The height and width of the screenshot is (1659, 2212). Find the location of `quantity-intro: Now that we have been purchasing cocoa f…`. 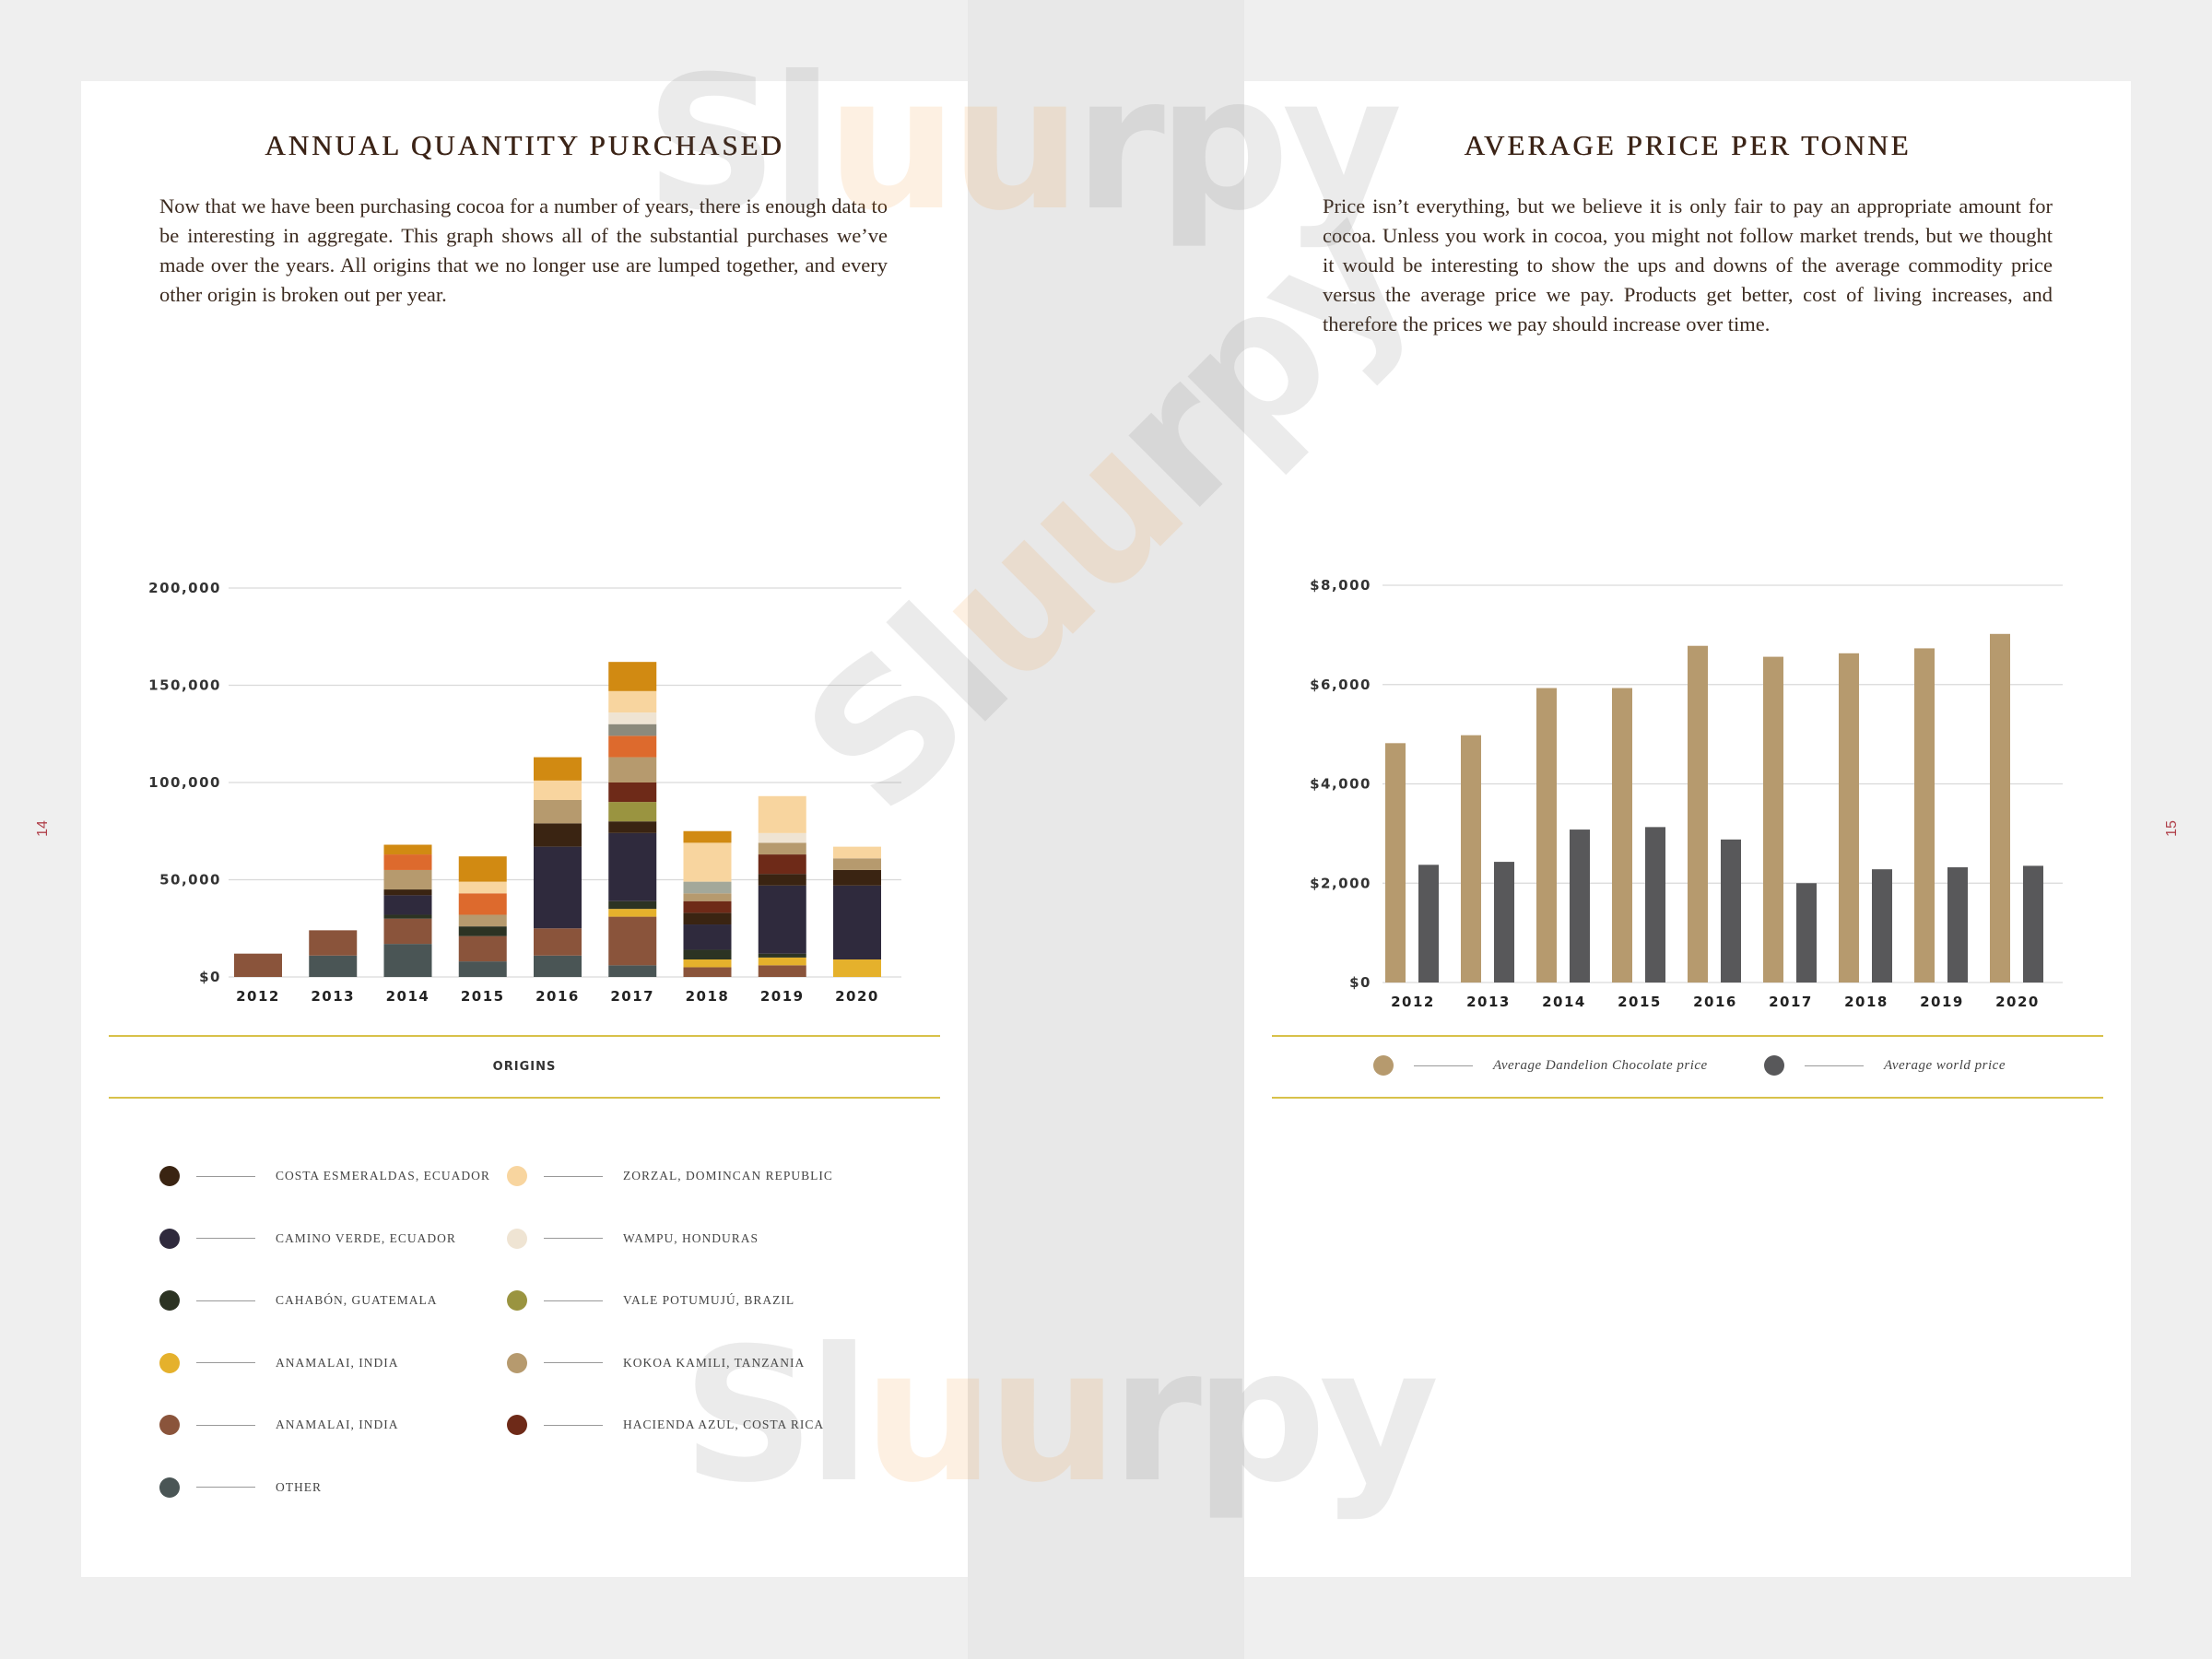

quantity-intro: Now that we have been purchasing cocoa f… is located at coordinates (523, 250).